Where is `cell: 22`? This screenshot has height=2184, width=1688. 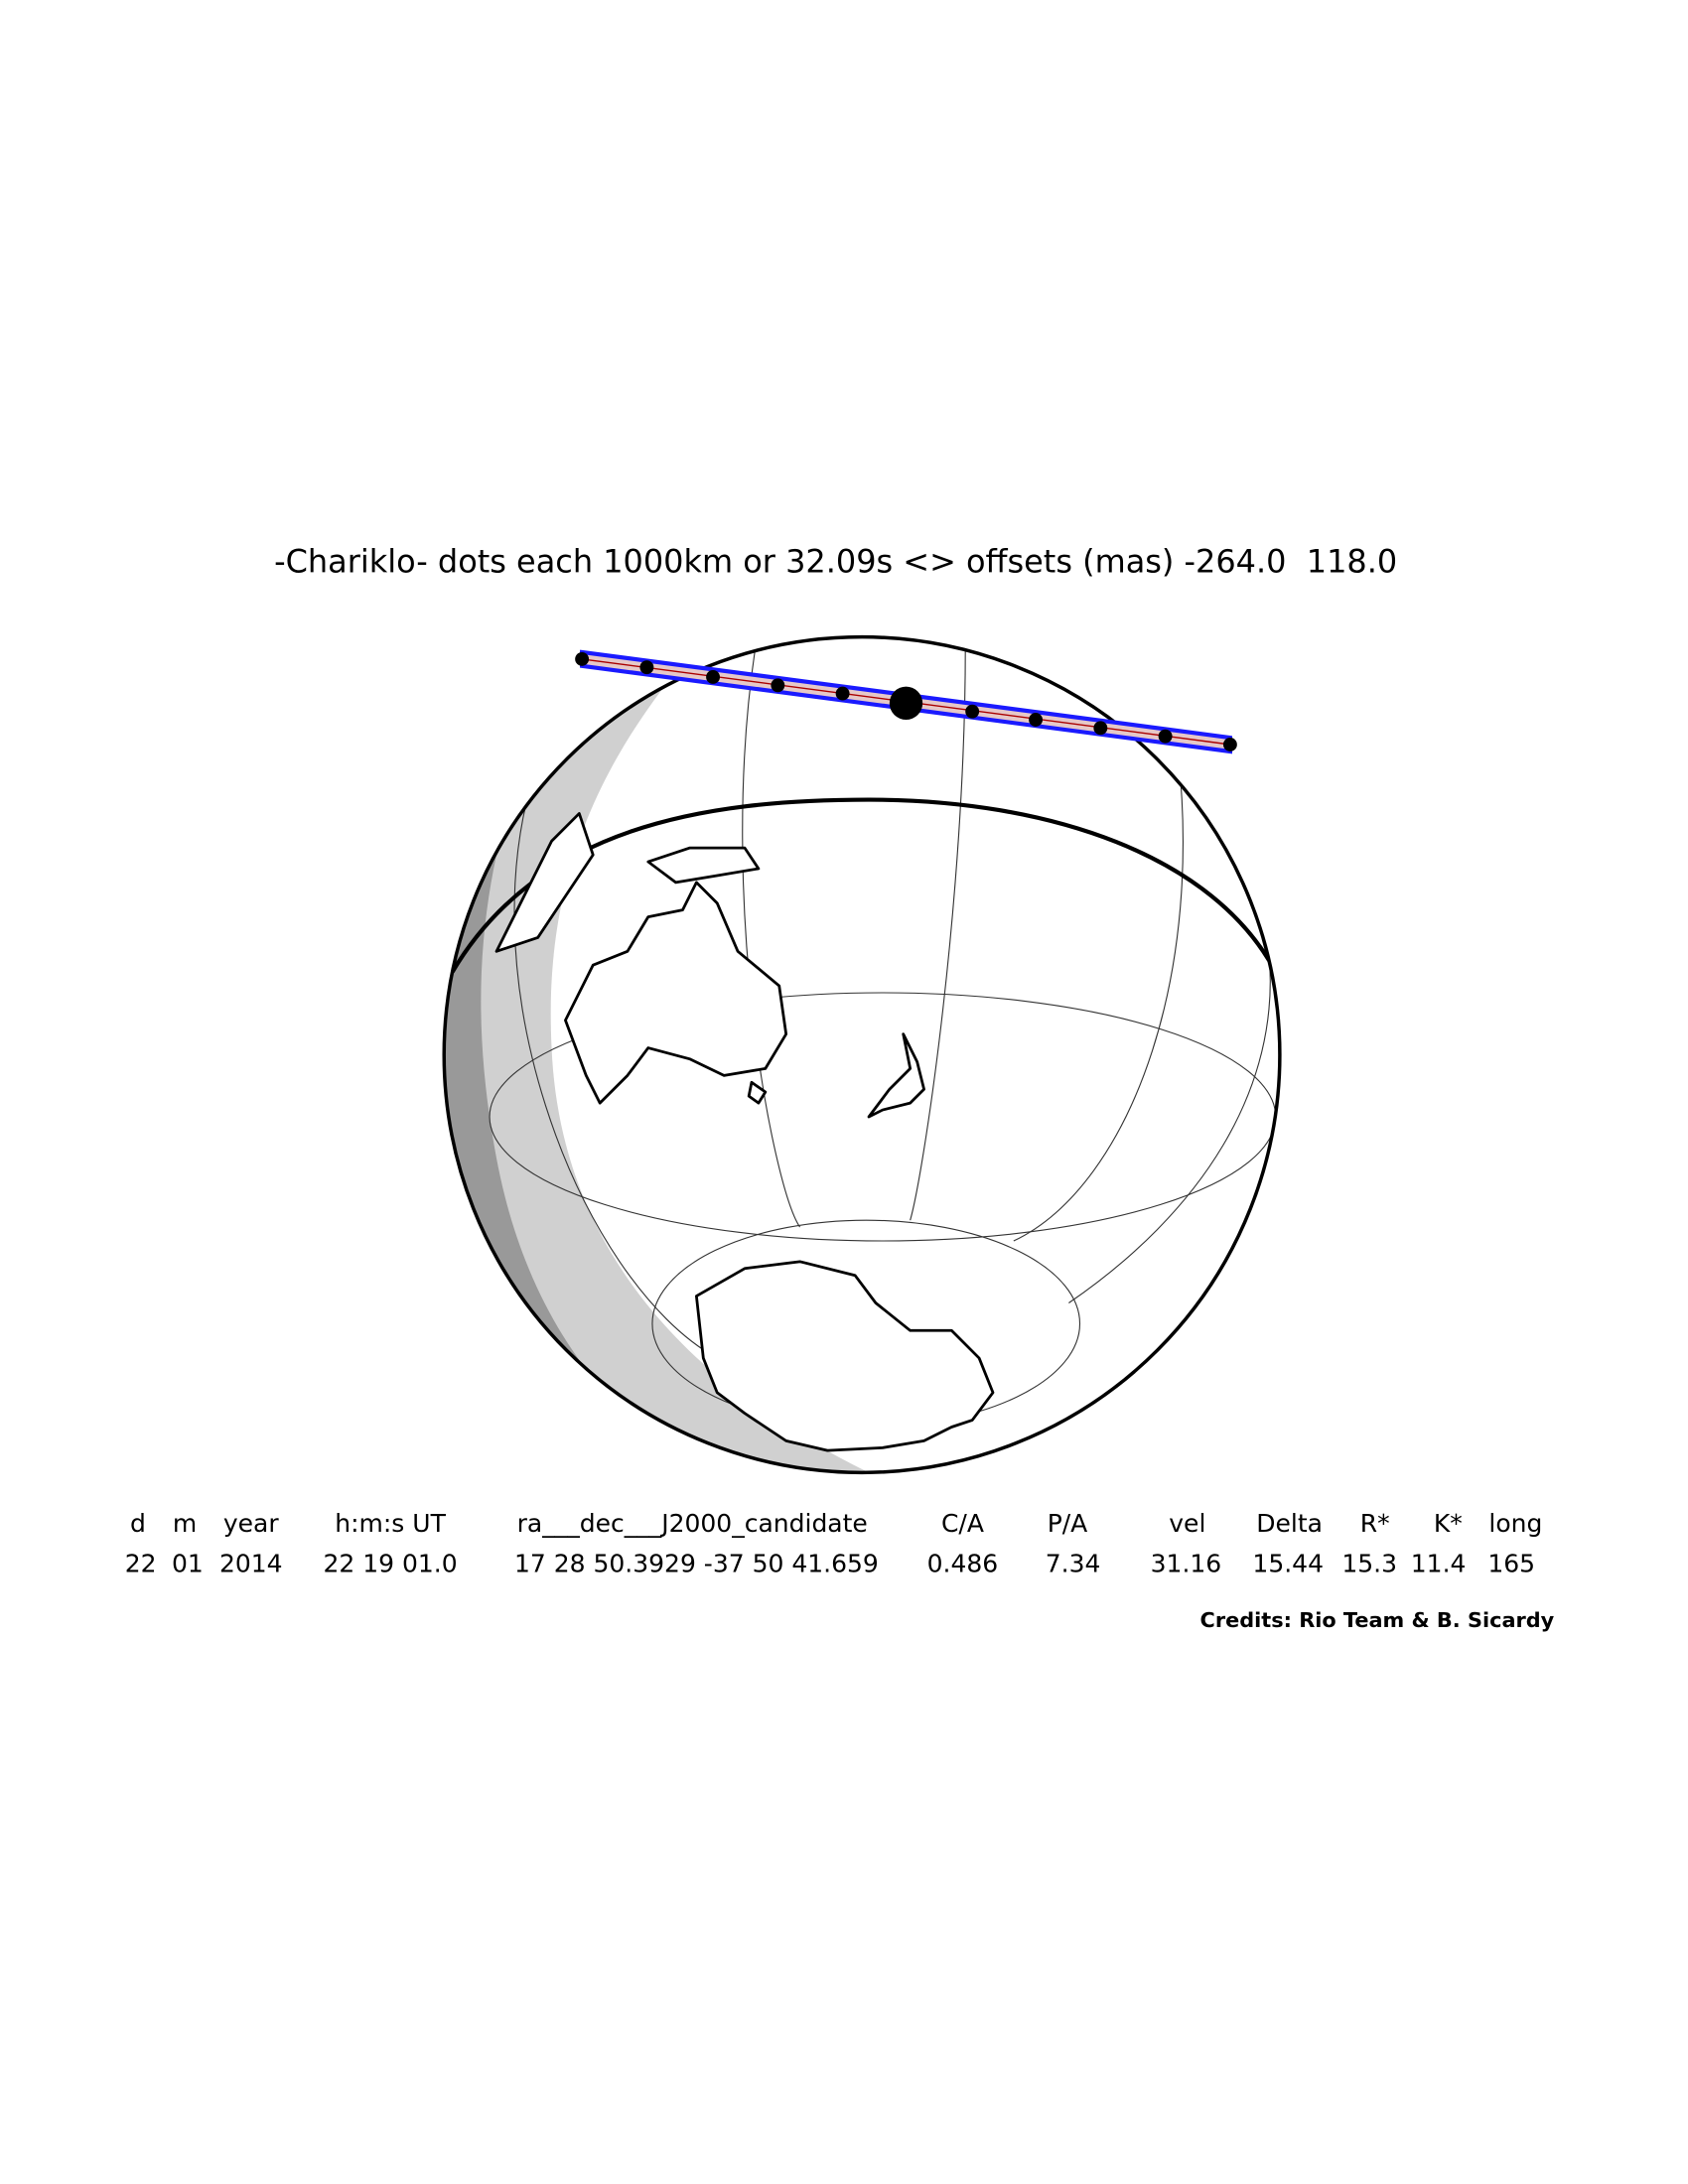
cell: 22 is located at coordinates (141, 1563).